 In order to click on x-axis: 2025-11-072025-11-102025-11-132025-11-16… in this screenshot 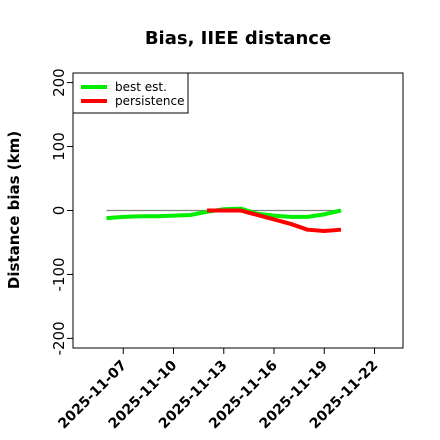, I will do `click(218, 390)`.